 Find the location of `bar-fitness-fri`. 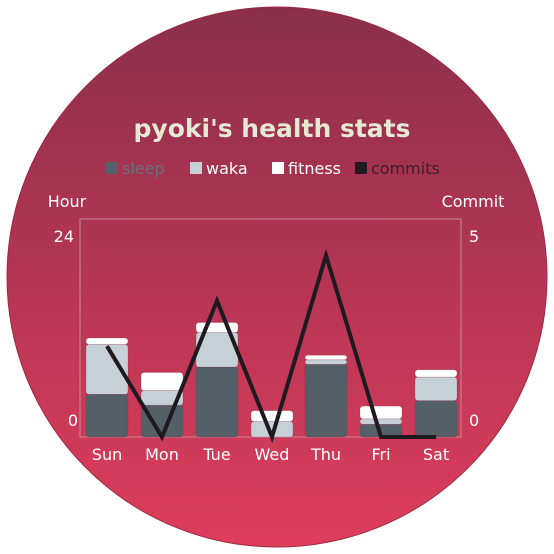

bar-fitness-fri is located at coordinates (381, 412).